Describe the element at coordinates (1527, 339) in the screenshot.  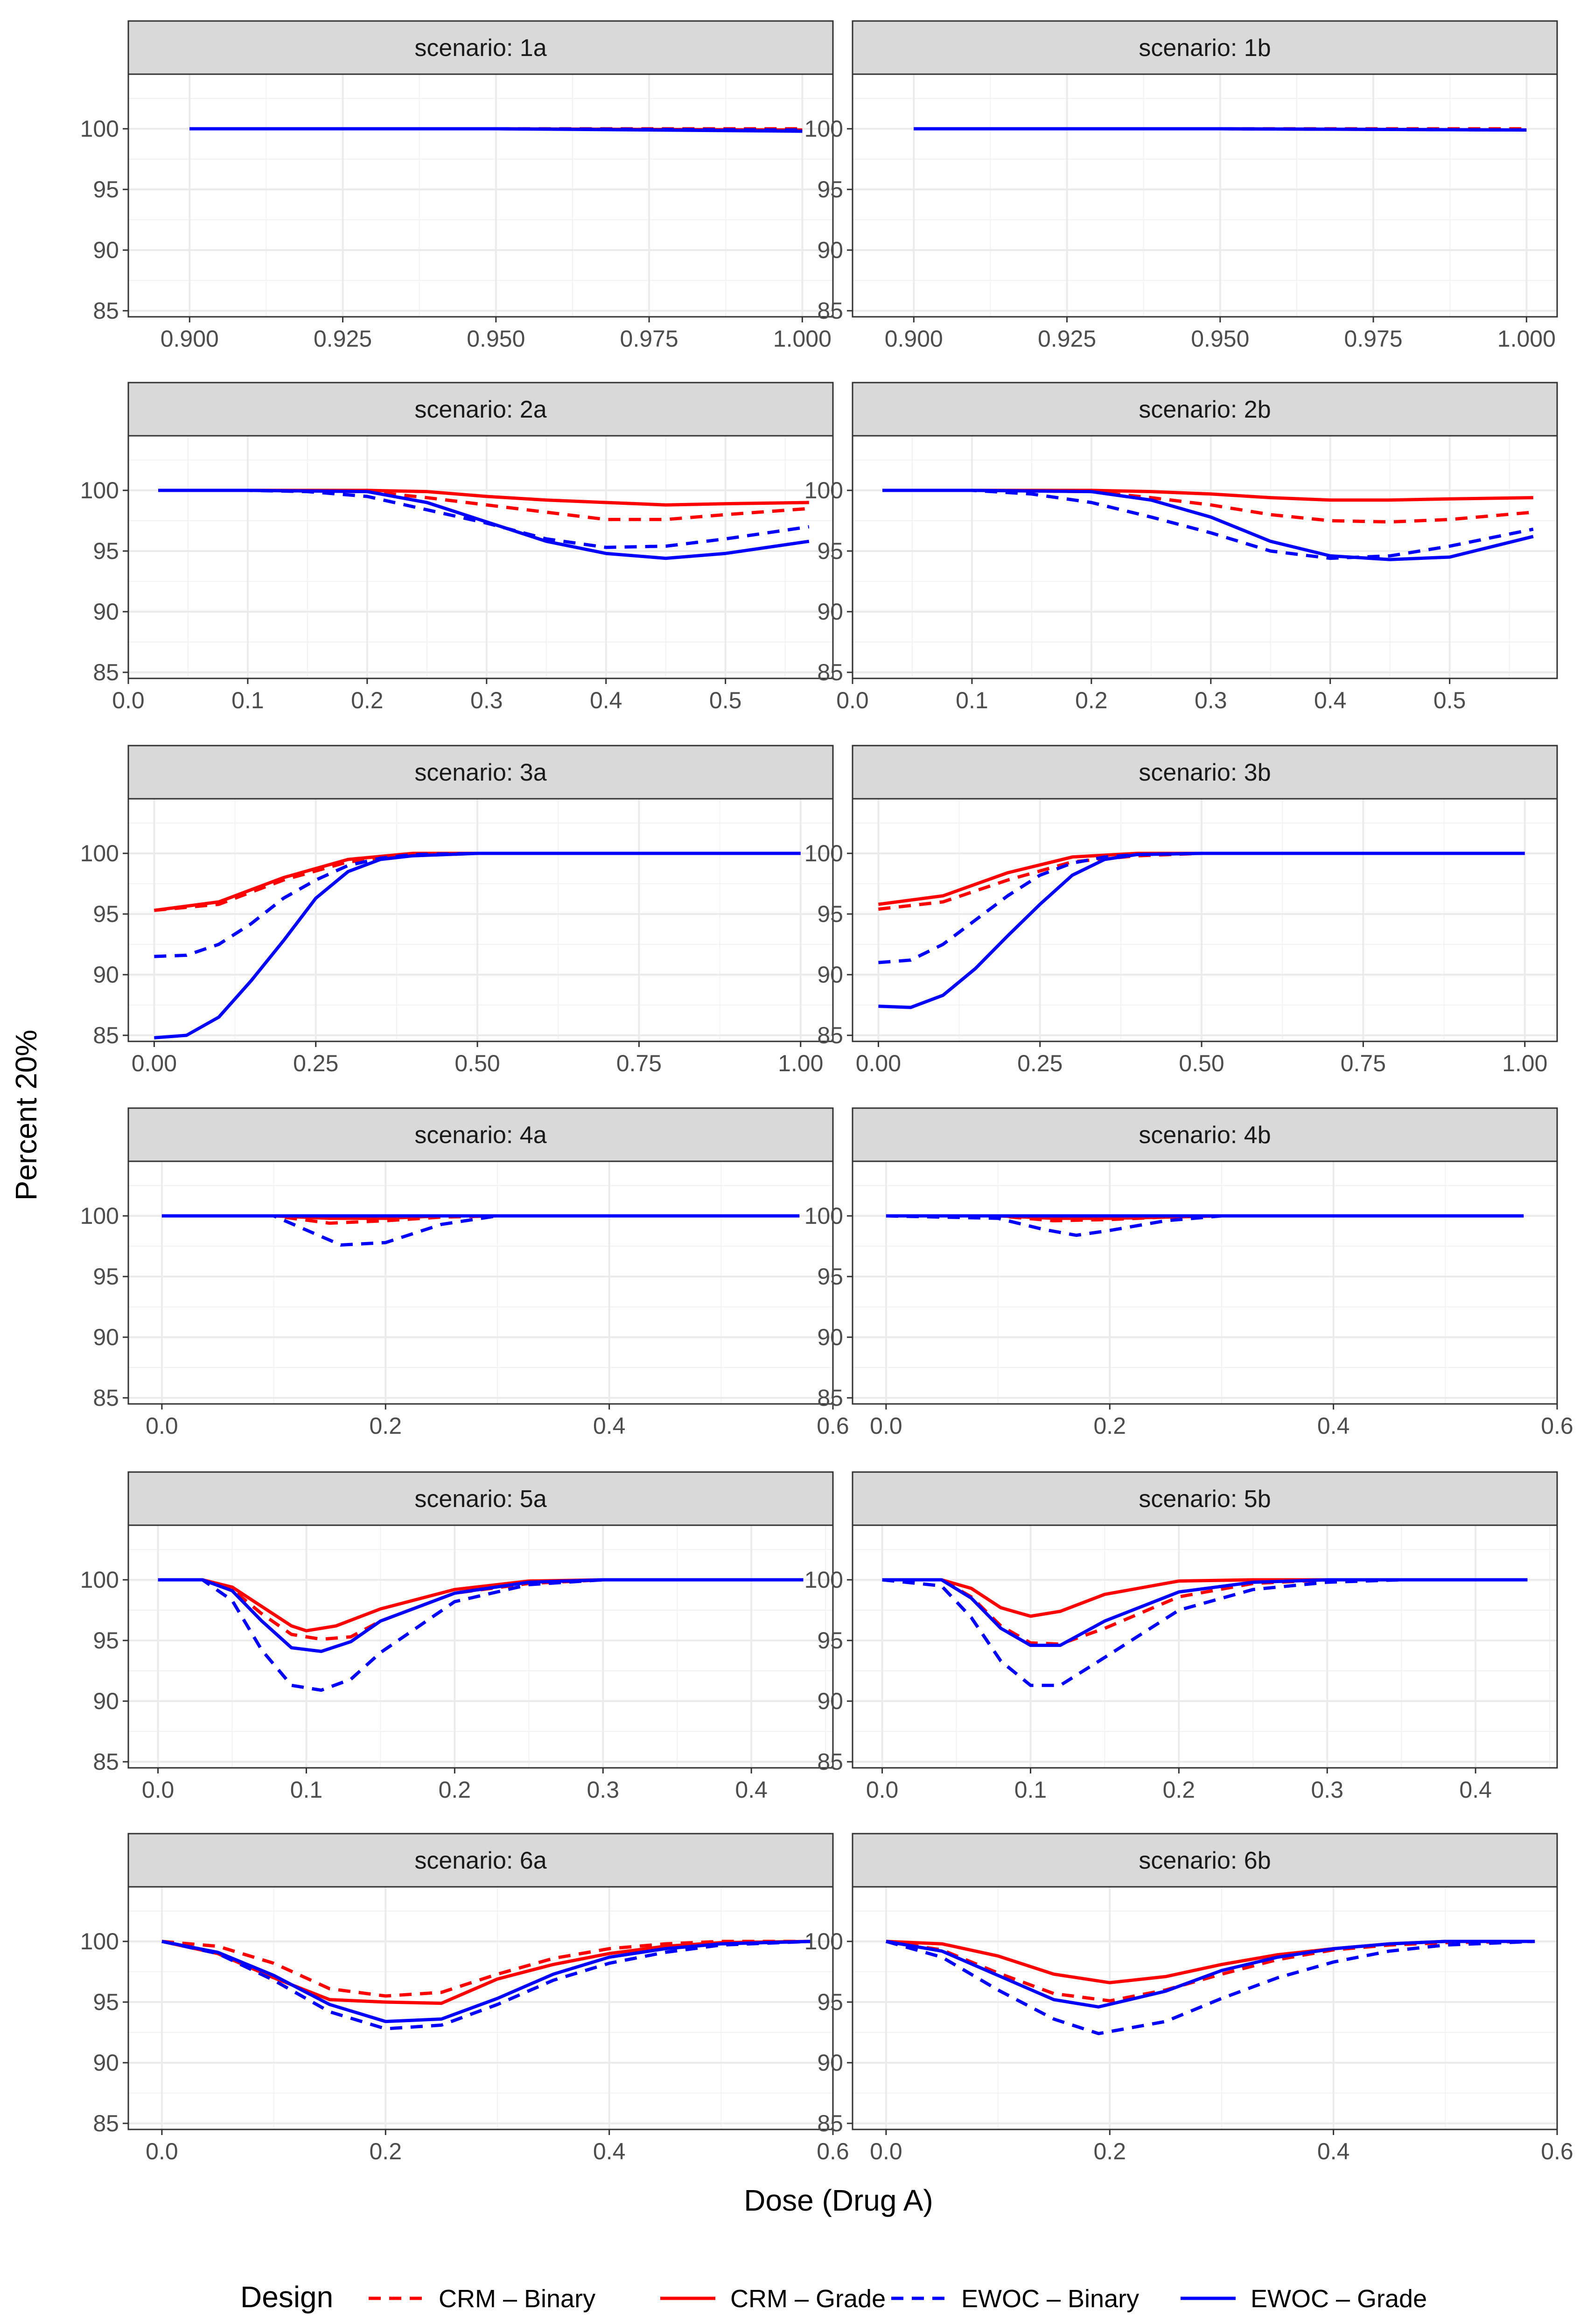
I see `x-tick-label: 1.000` at that location.